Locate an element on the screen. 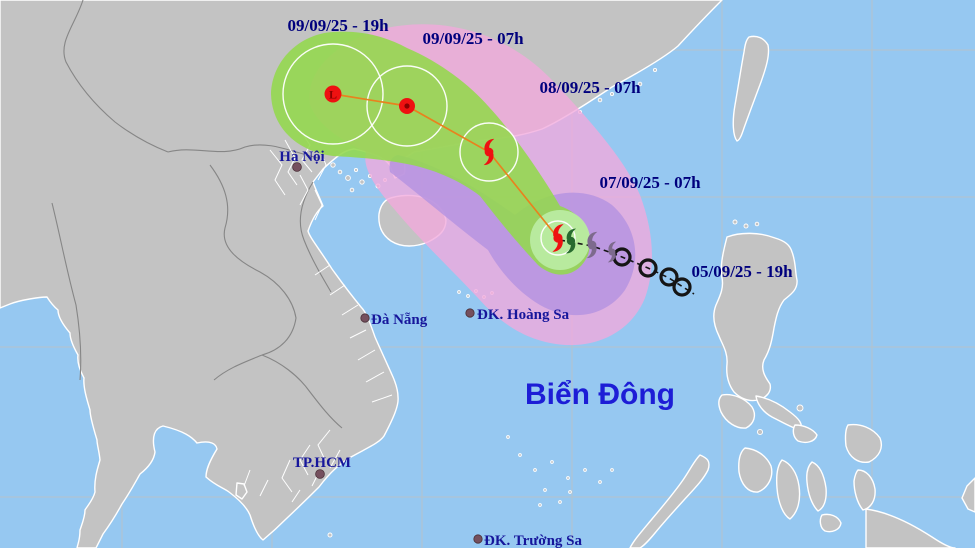  time-label-0709-07h: 07/09/25 - 07h is located at coordinates (650, 182).